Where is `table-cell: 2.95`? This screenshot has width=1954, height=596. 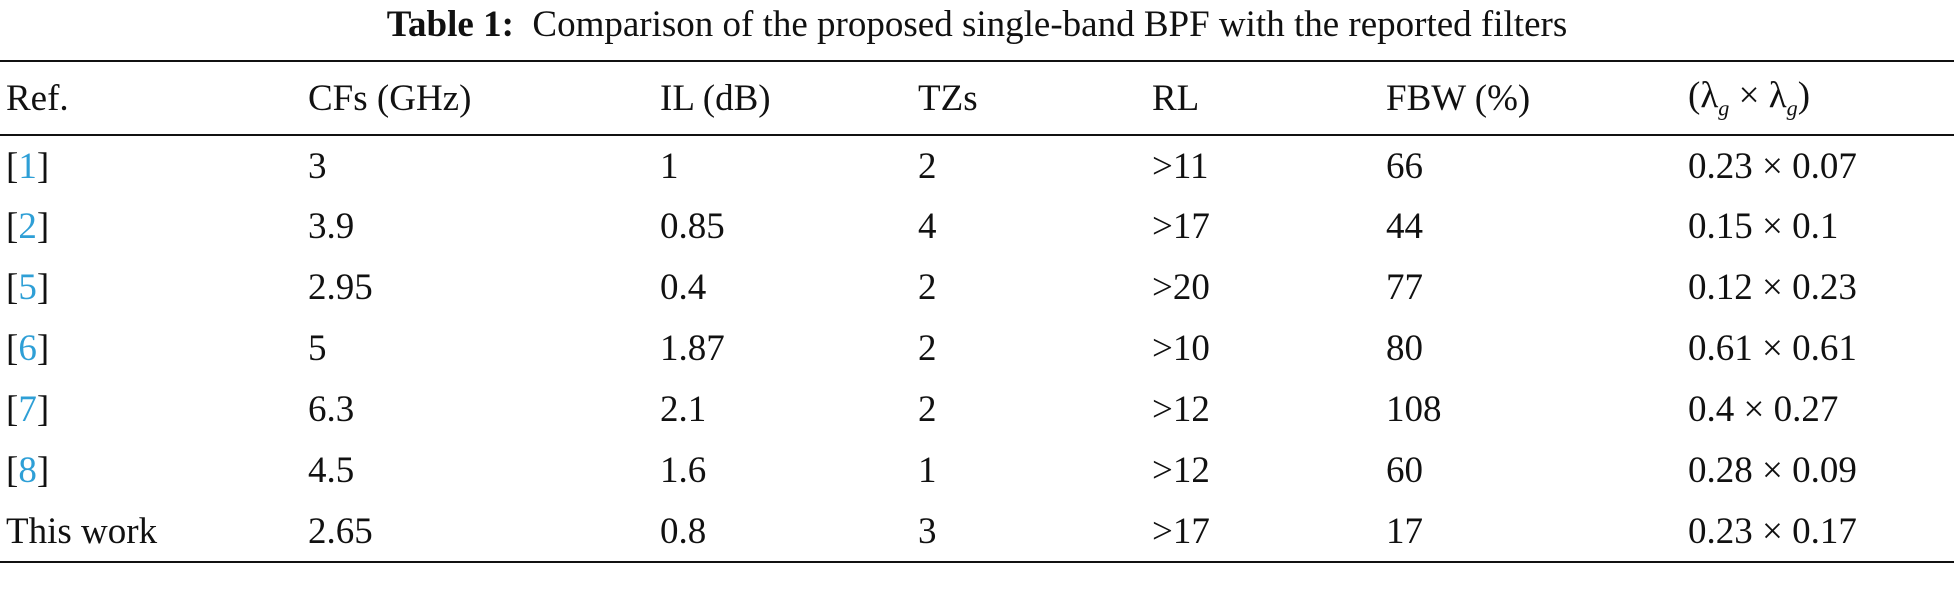
table-cell: 2.95 is located at coordinates (340, 287).